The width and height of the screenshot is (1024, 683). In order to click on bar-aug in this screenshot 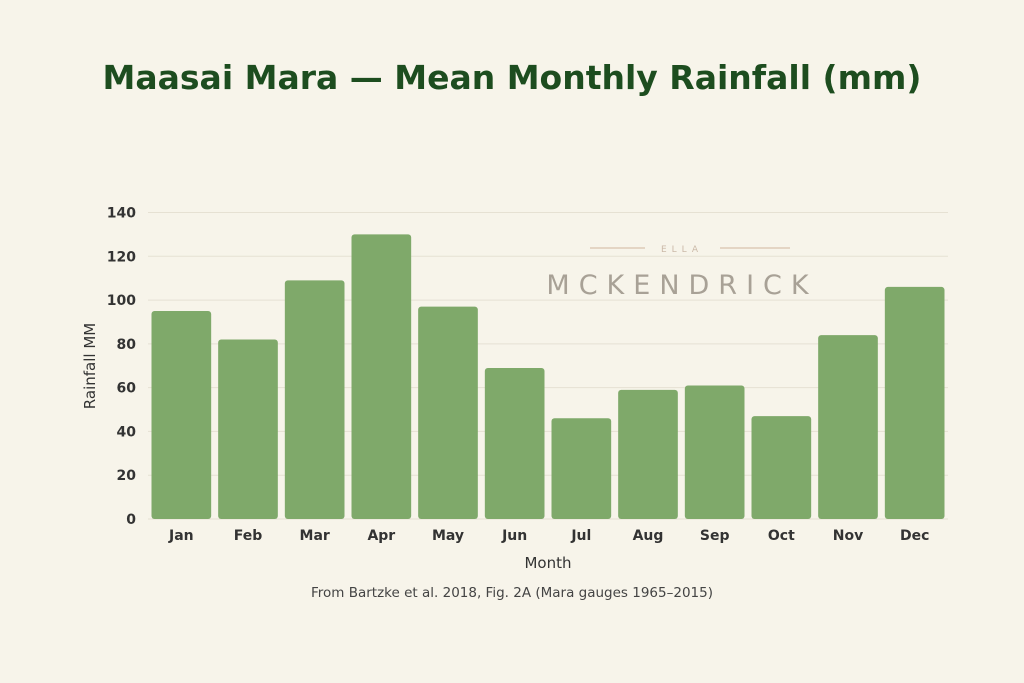, I will do `click(648, 454)`.